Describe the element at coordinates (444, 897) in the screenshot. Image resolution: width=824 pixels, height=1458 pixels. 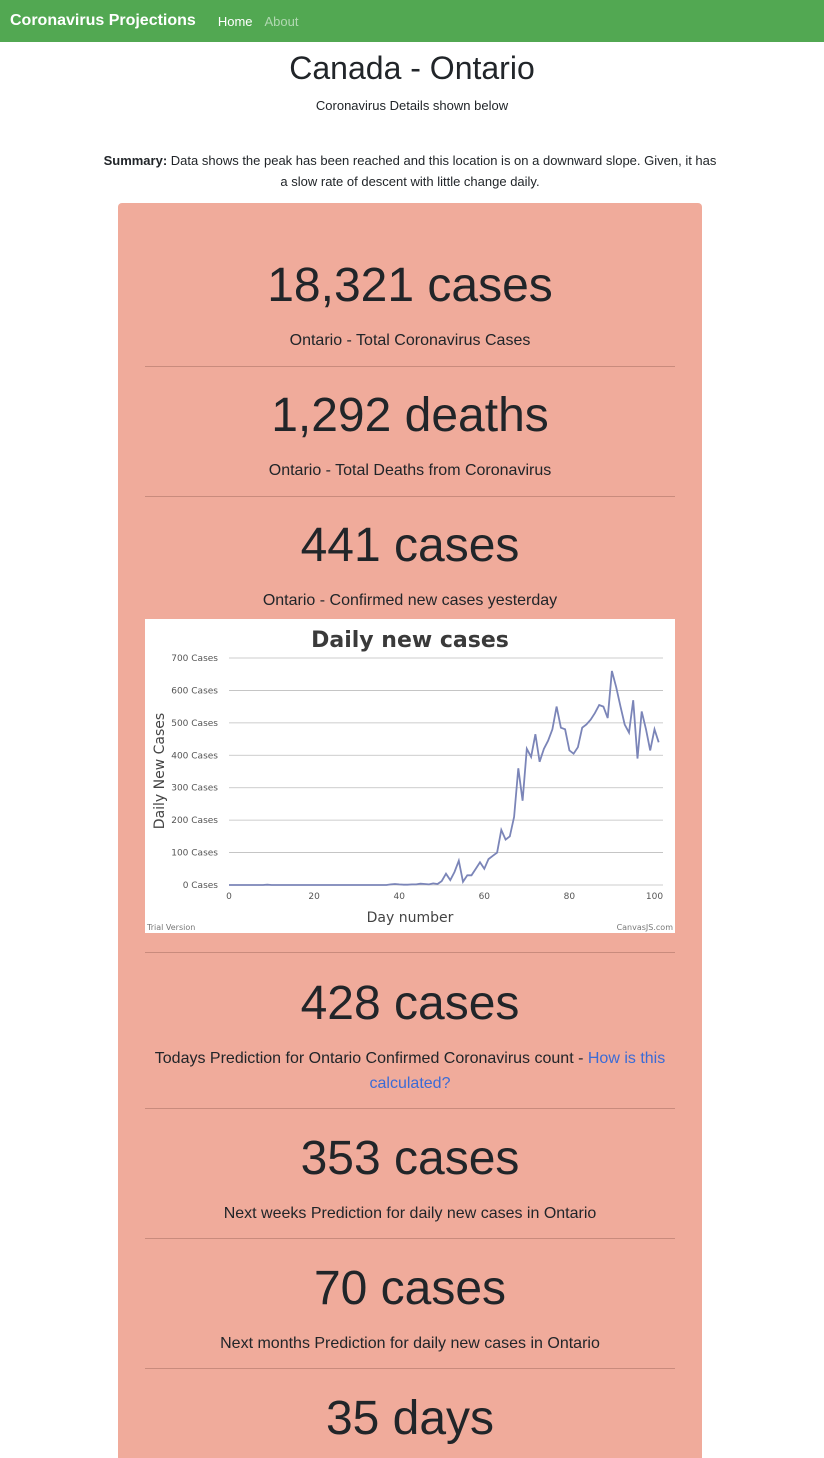
I see `chart-x-tick-labels: 0 20 40 60 80 100` at that location.